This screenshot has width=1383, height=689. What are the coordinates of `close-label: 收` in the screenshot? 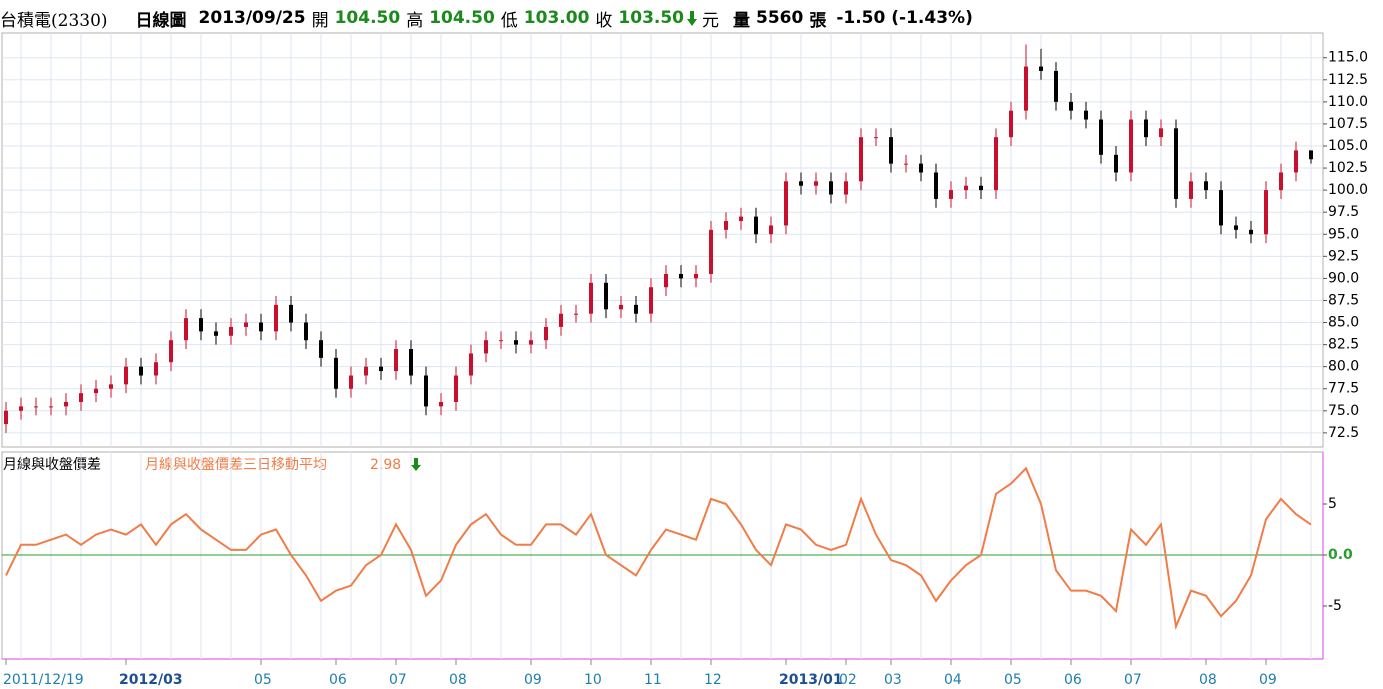 It's located at (604, 20).